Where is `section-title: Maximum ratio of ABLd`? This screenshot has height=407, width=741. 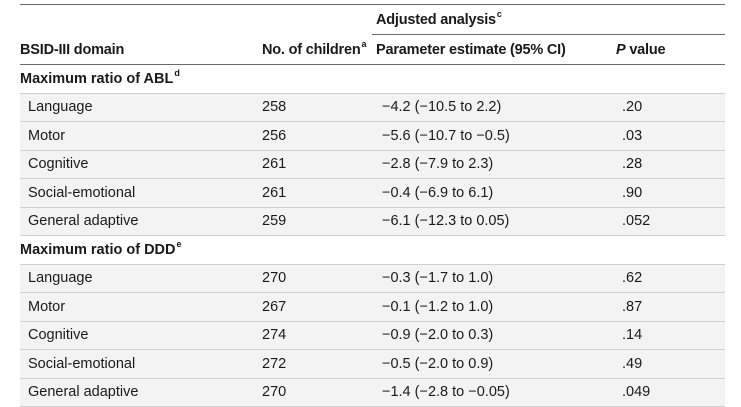
section-title: Maximum ratio of ABLd is located at coordinates (372, 79).